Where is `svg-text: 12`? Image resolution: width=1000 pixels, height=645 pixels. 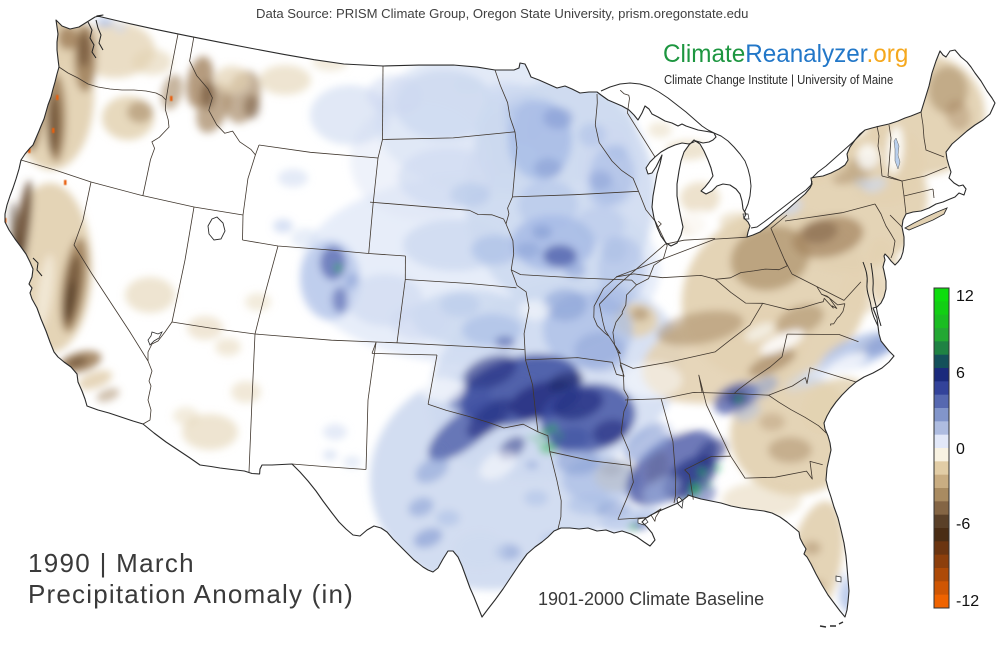
svg-text: 12 is located at coordinates (965, 296).